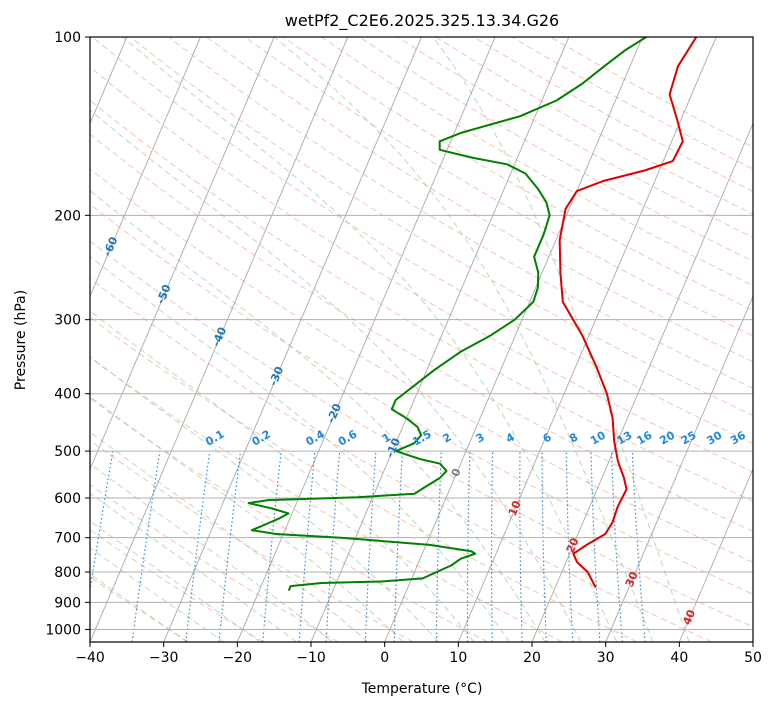 The width and height of the screenshot is (775, 708). I want to click on y-tick-label: 600, so click(67, 499).